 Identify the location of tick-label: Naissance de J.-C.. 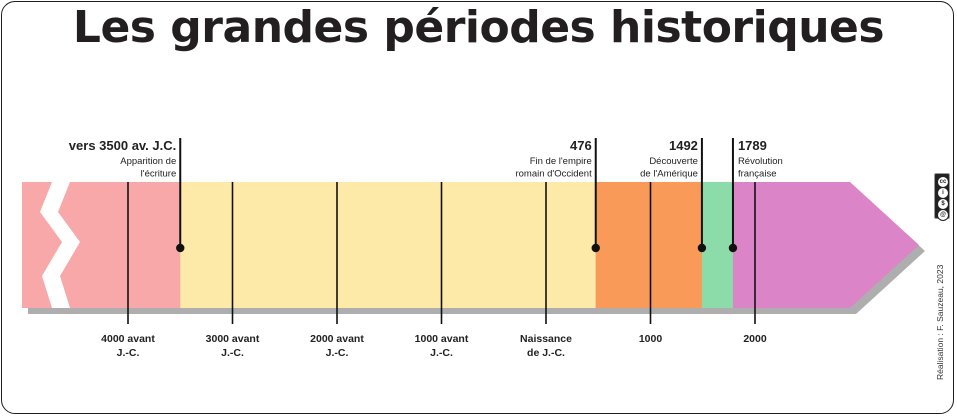
(546, 346).